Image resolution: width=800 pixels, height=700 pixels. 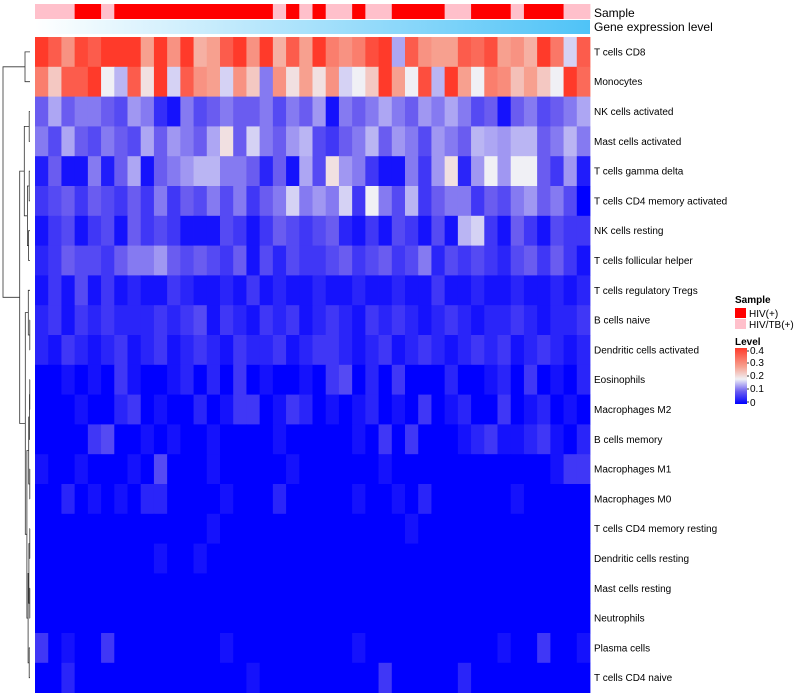 I want to click on heatmap-cell-r20-c22, so click(x=332, y=648).